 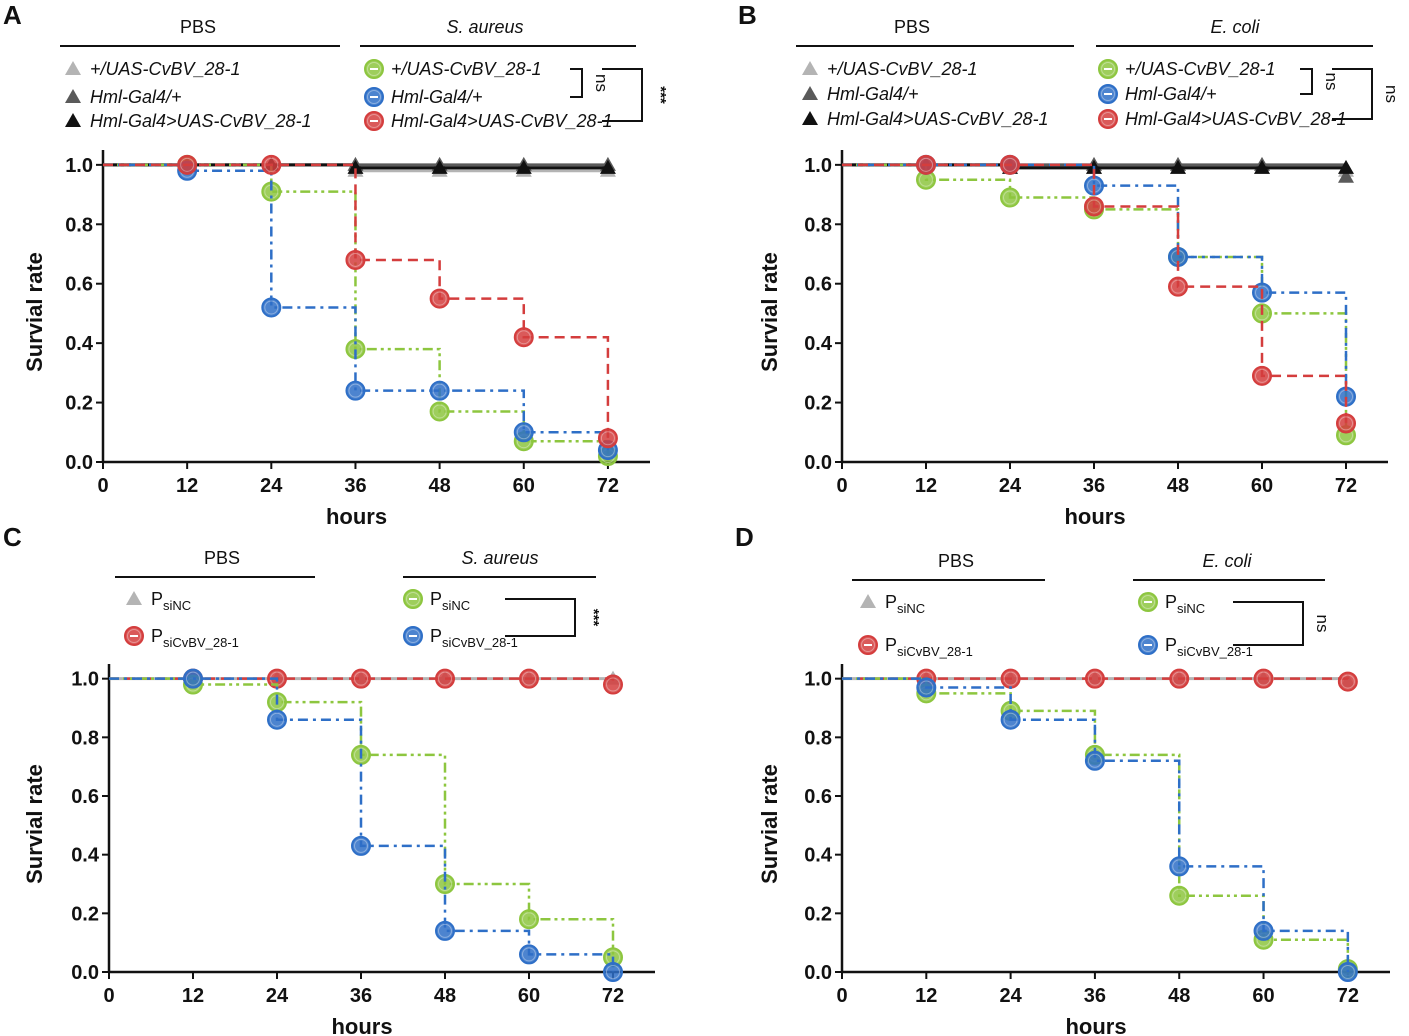 I want to click on legend-item: PsiNC, so click(x=158, y=601).